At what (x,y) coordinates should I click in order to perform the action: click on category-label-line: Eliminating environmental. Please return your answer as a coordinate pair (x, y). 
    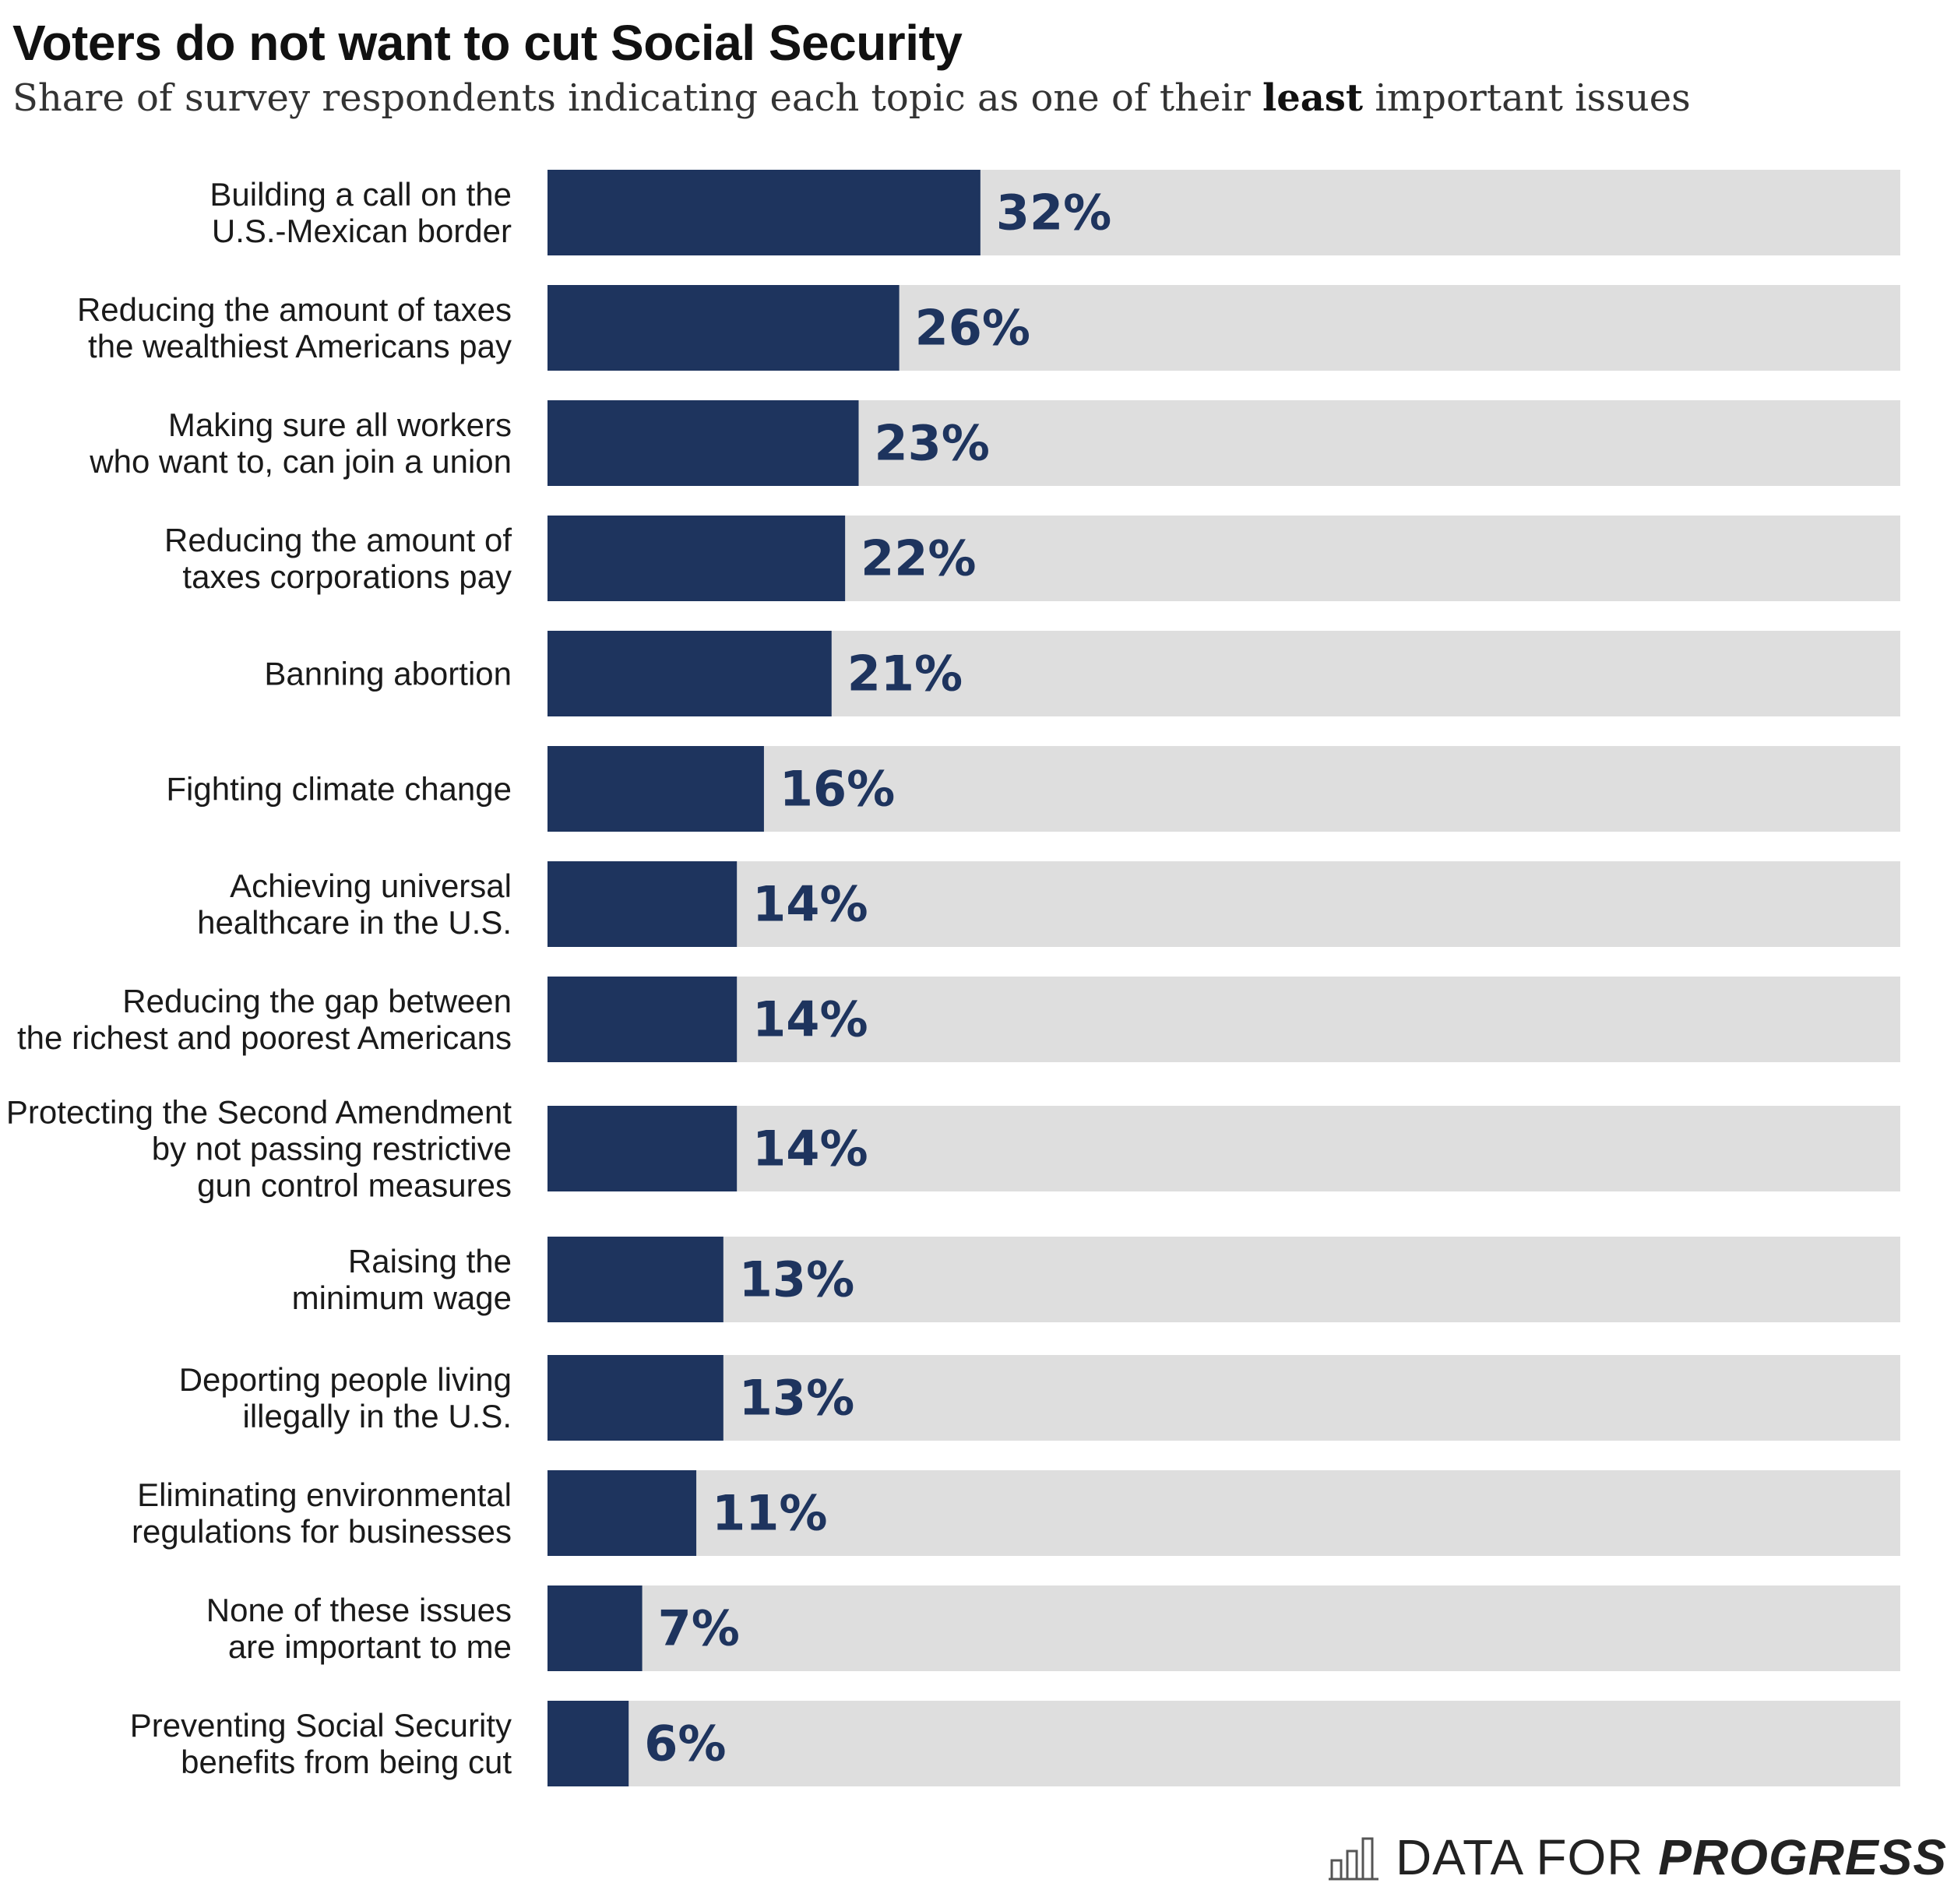
    Looking at the image, I should click on (325, 1494).